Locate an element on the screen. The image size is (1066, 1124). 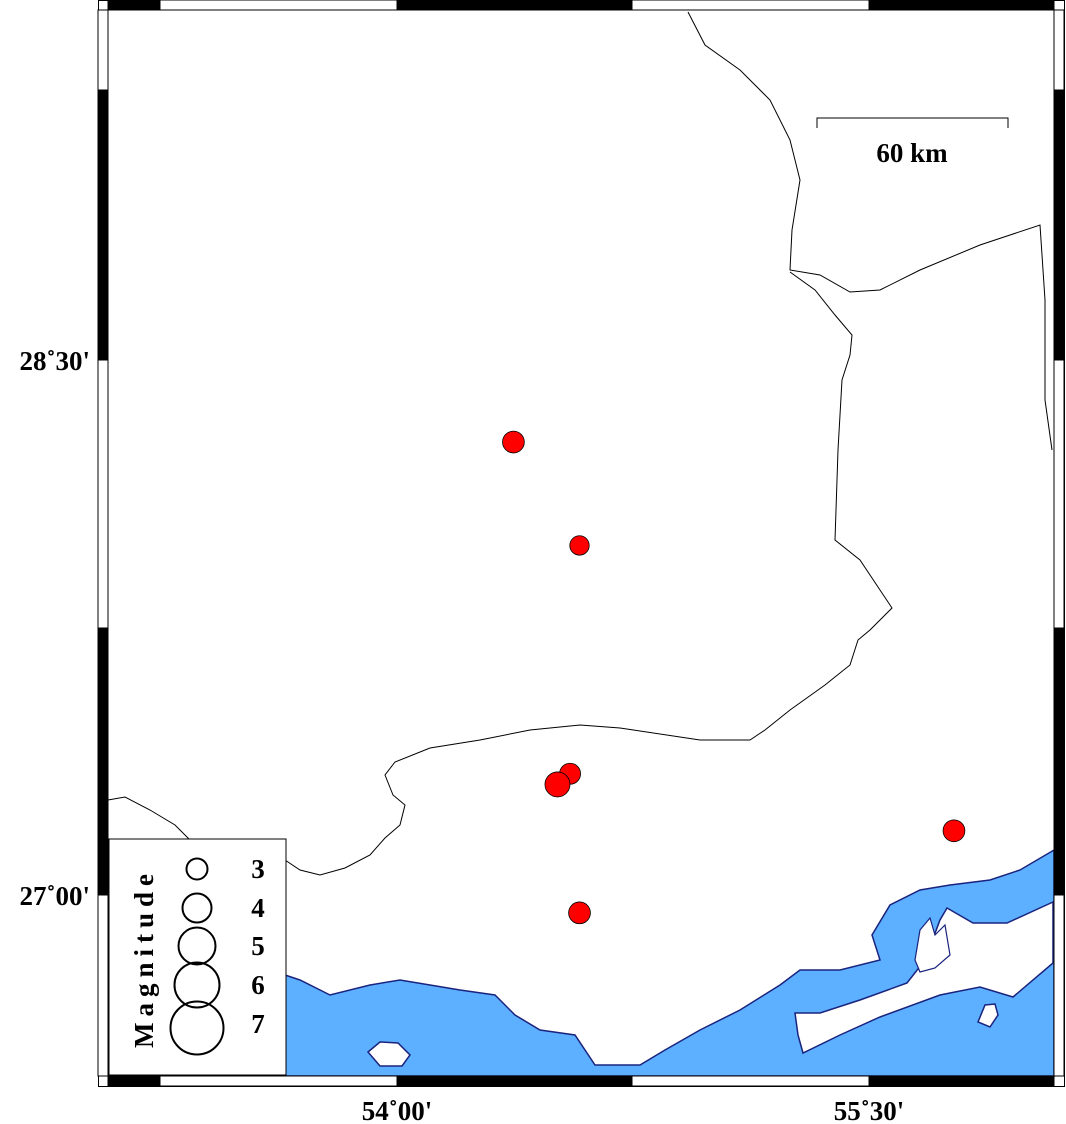
legend-label: 3 is located at coordinates (258, 869).